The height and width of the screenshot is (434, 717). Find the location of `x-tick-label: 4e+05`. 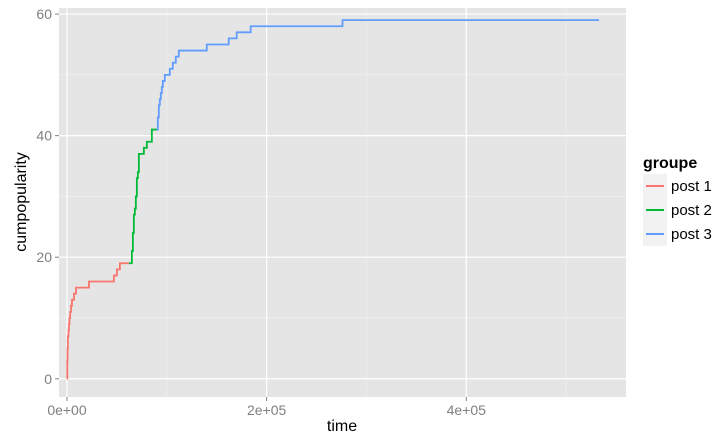

x-tick-label: 4e+05 is located at coordinates (467, 410).